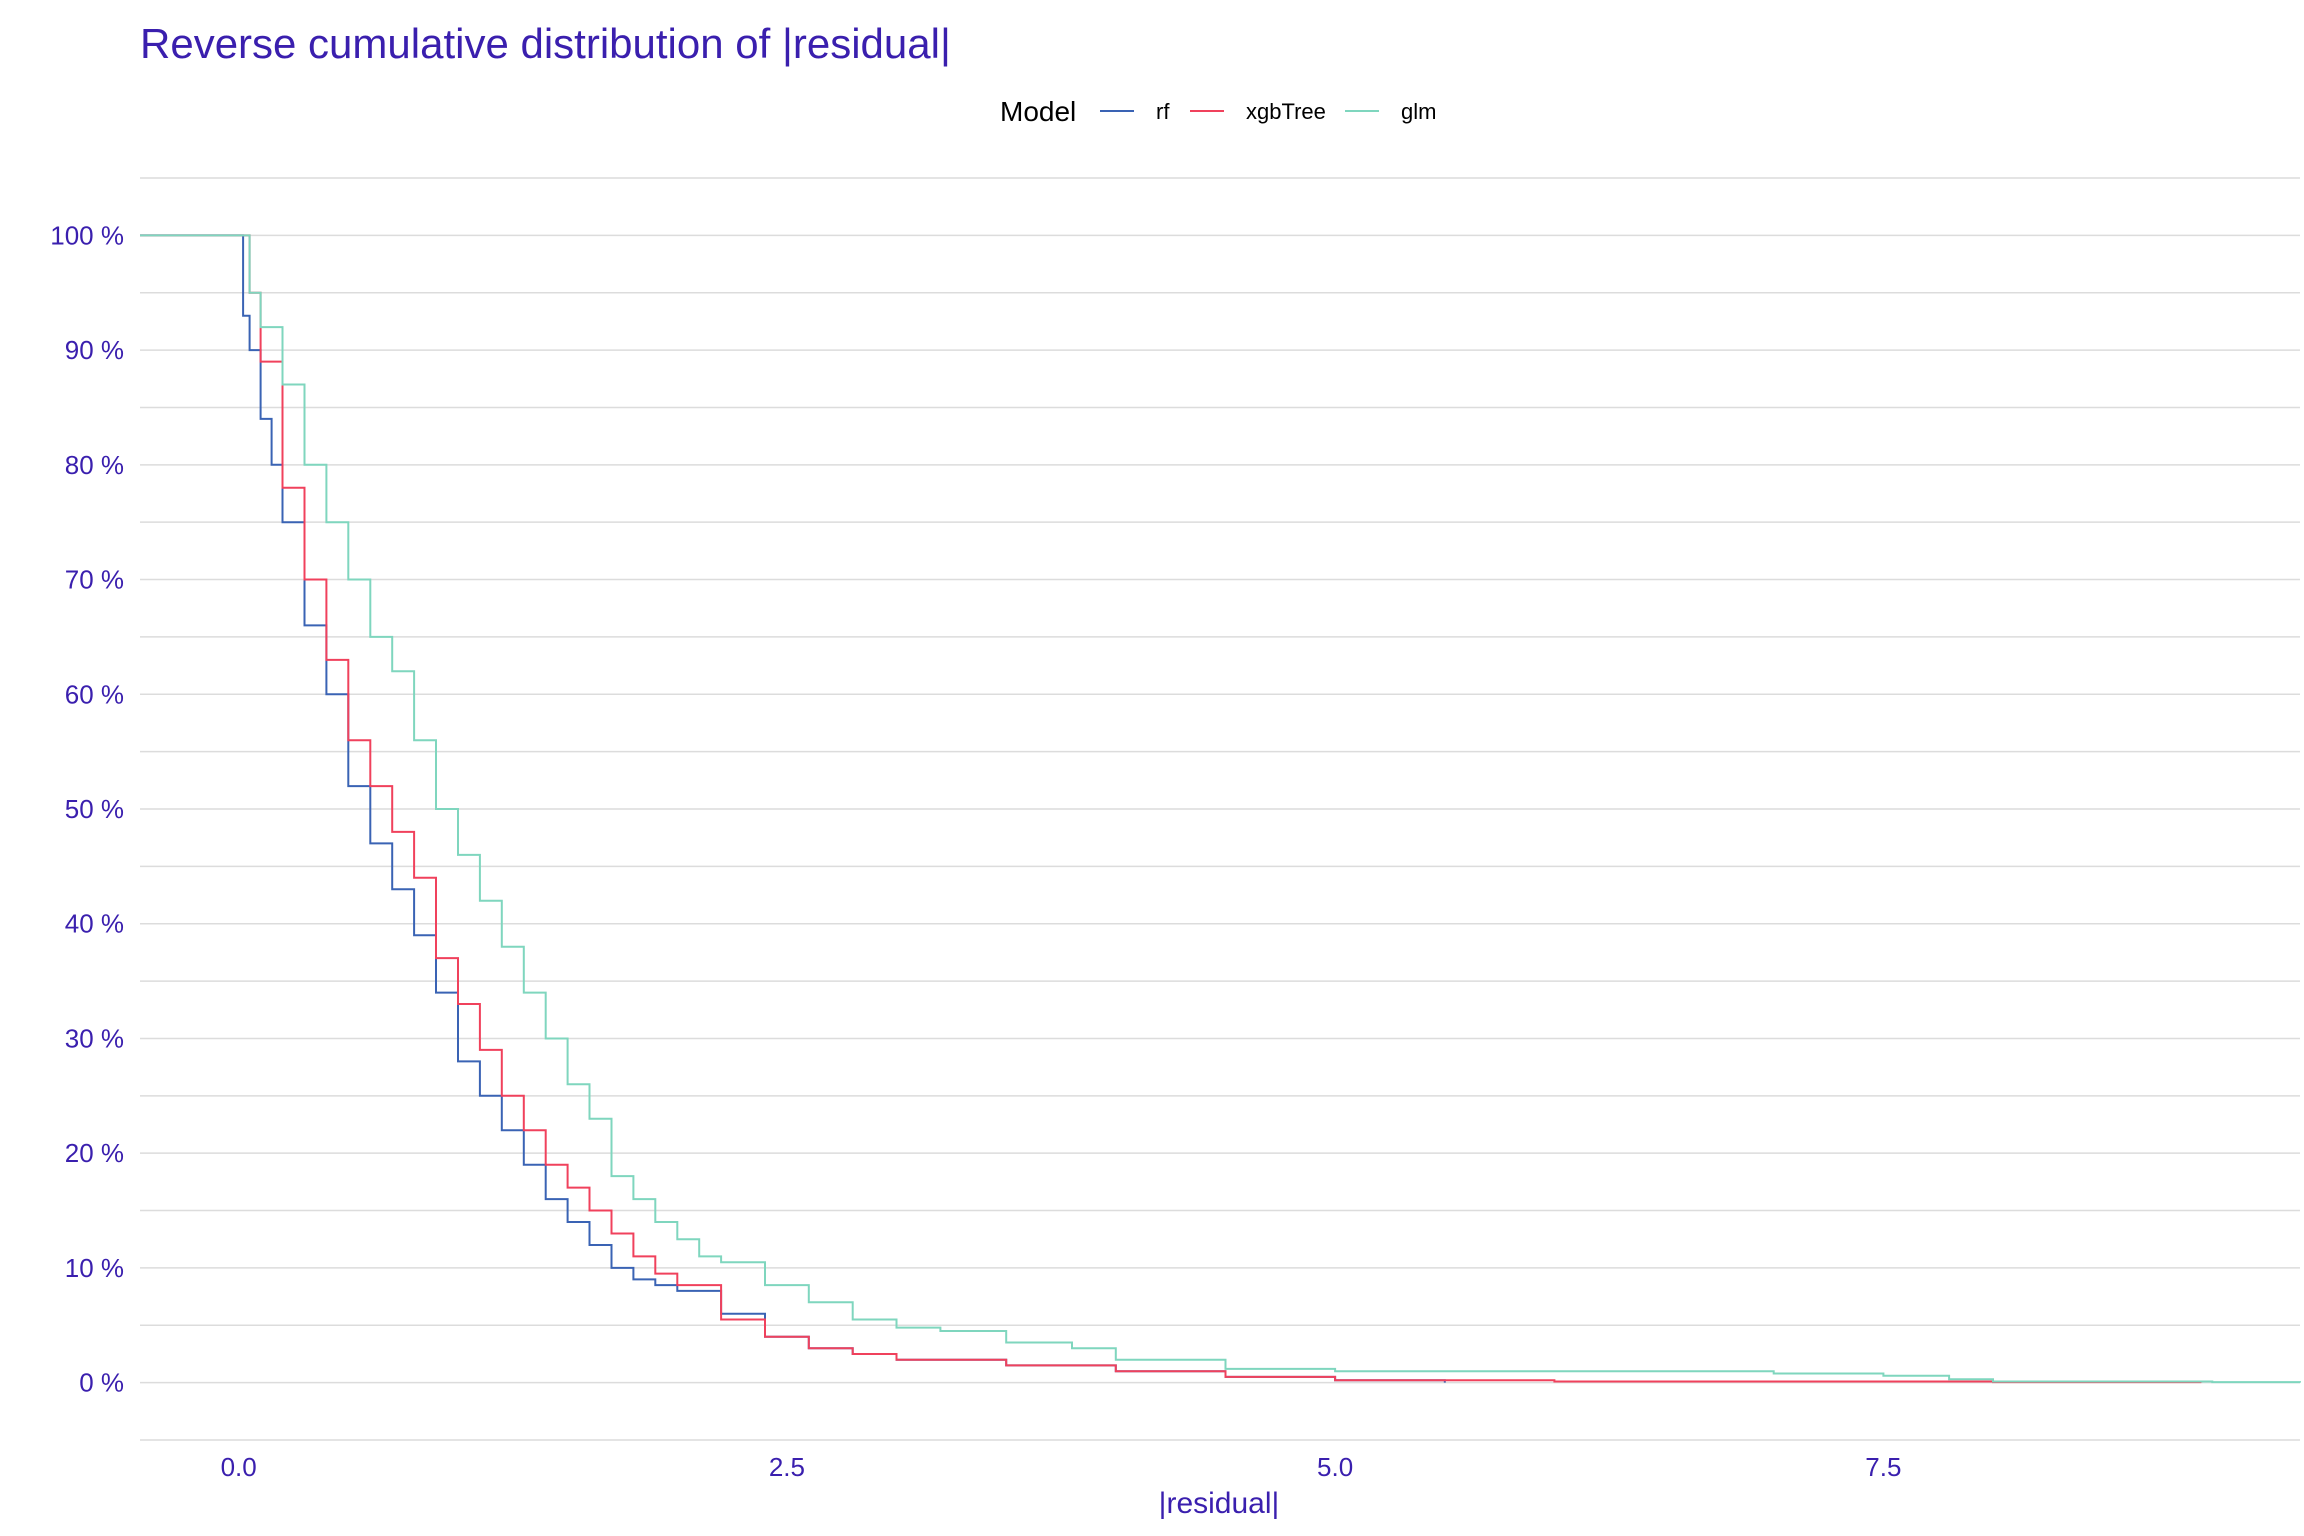 Image resolution: width=2304 pixels, height=1536 pixels. I want to click on y-tick-label: 0 %, so click(101, 1383).